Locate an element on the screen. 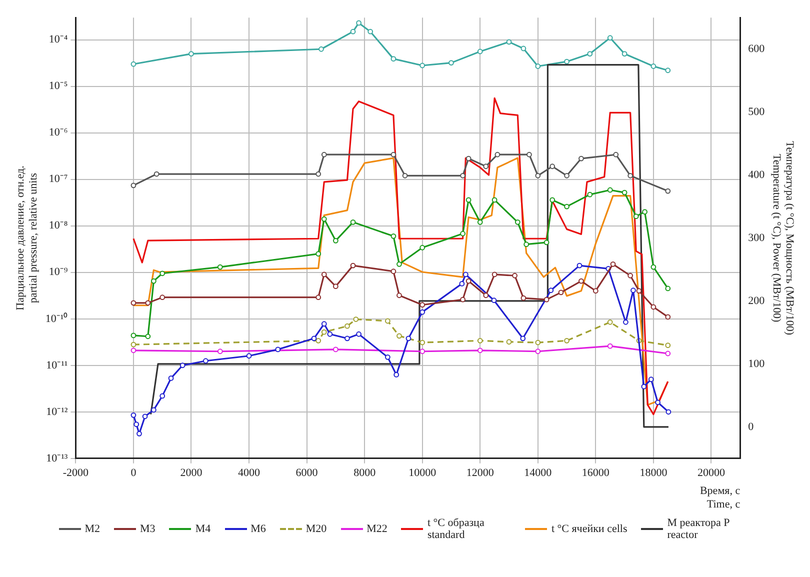 This screenshot has width=810, height=577. x-tick-label: 10000 is located at coordinates (422, 472).